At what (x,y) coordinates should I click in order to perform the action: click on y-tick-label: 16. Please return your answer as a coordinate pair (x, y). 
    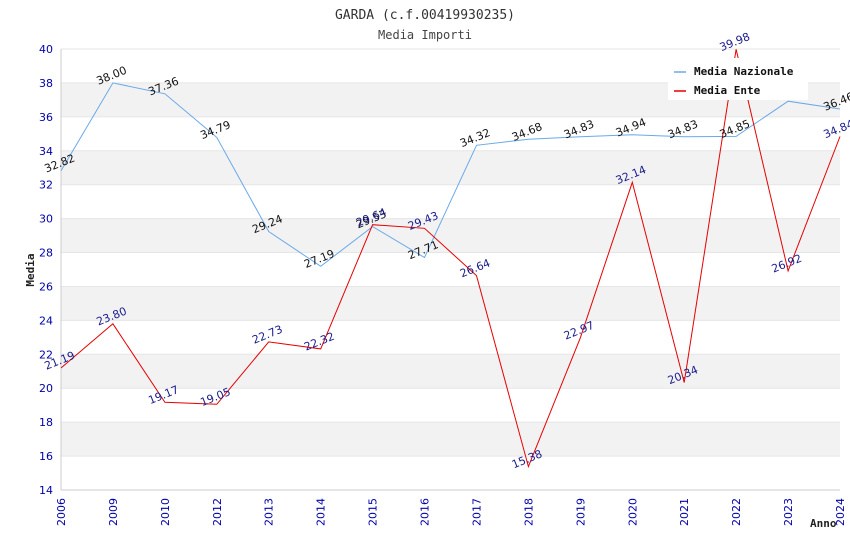
    Looking at the image, I should click on (46, 456).